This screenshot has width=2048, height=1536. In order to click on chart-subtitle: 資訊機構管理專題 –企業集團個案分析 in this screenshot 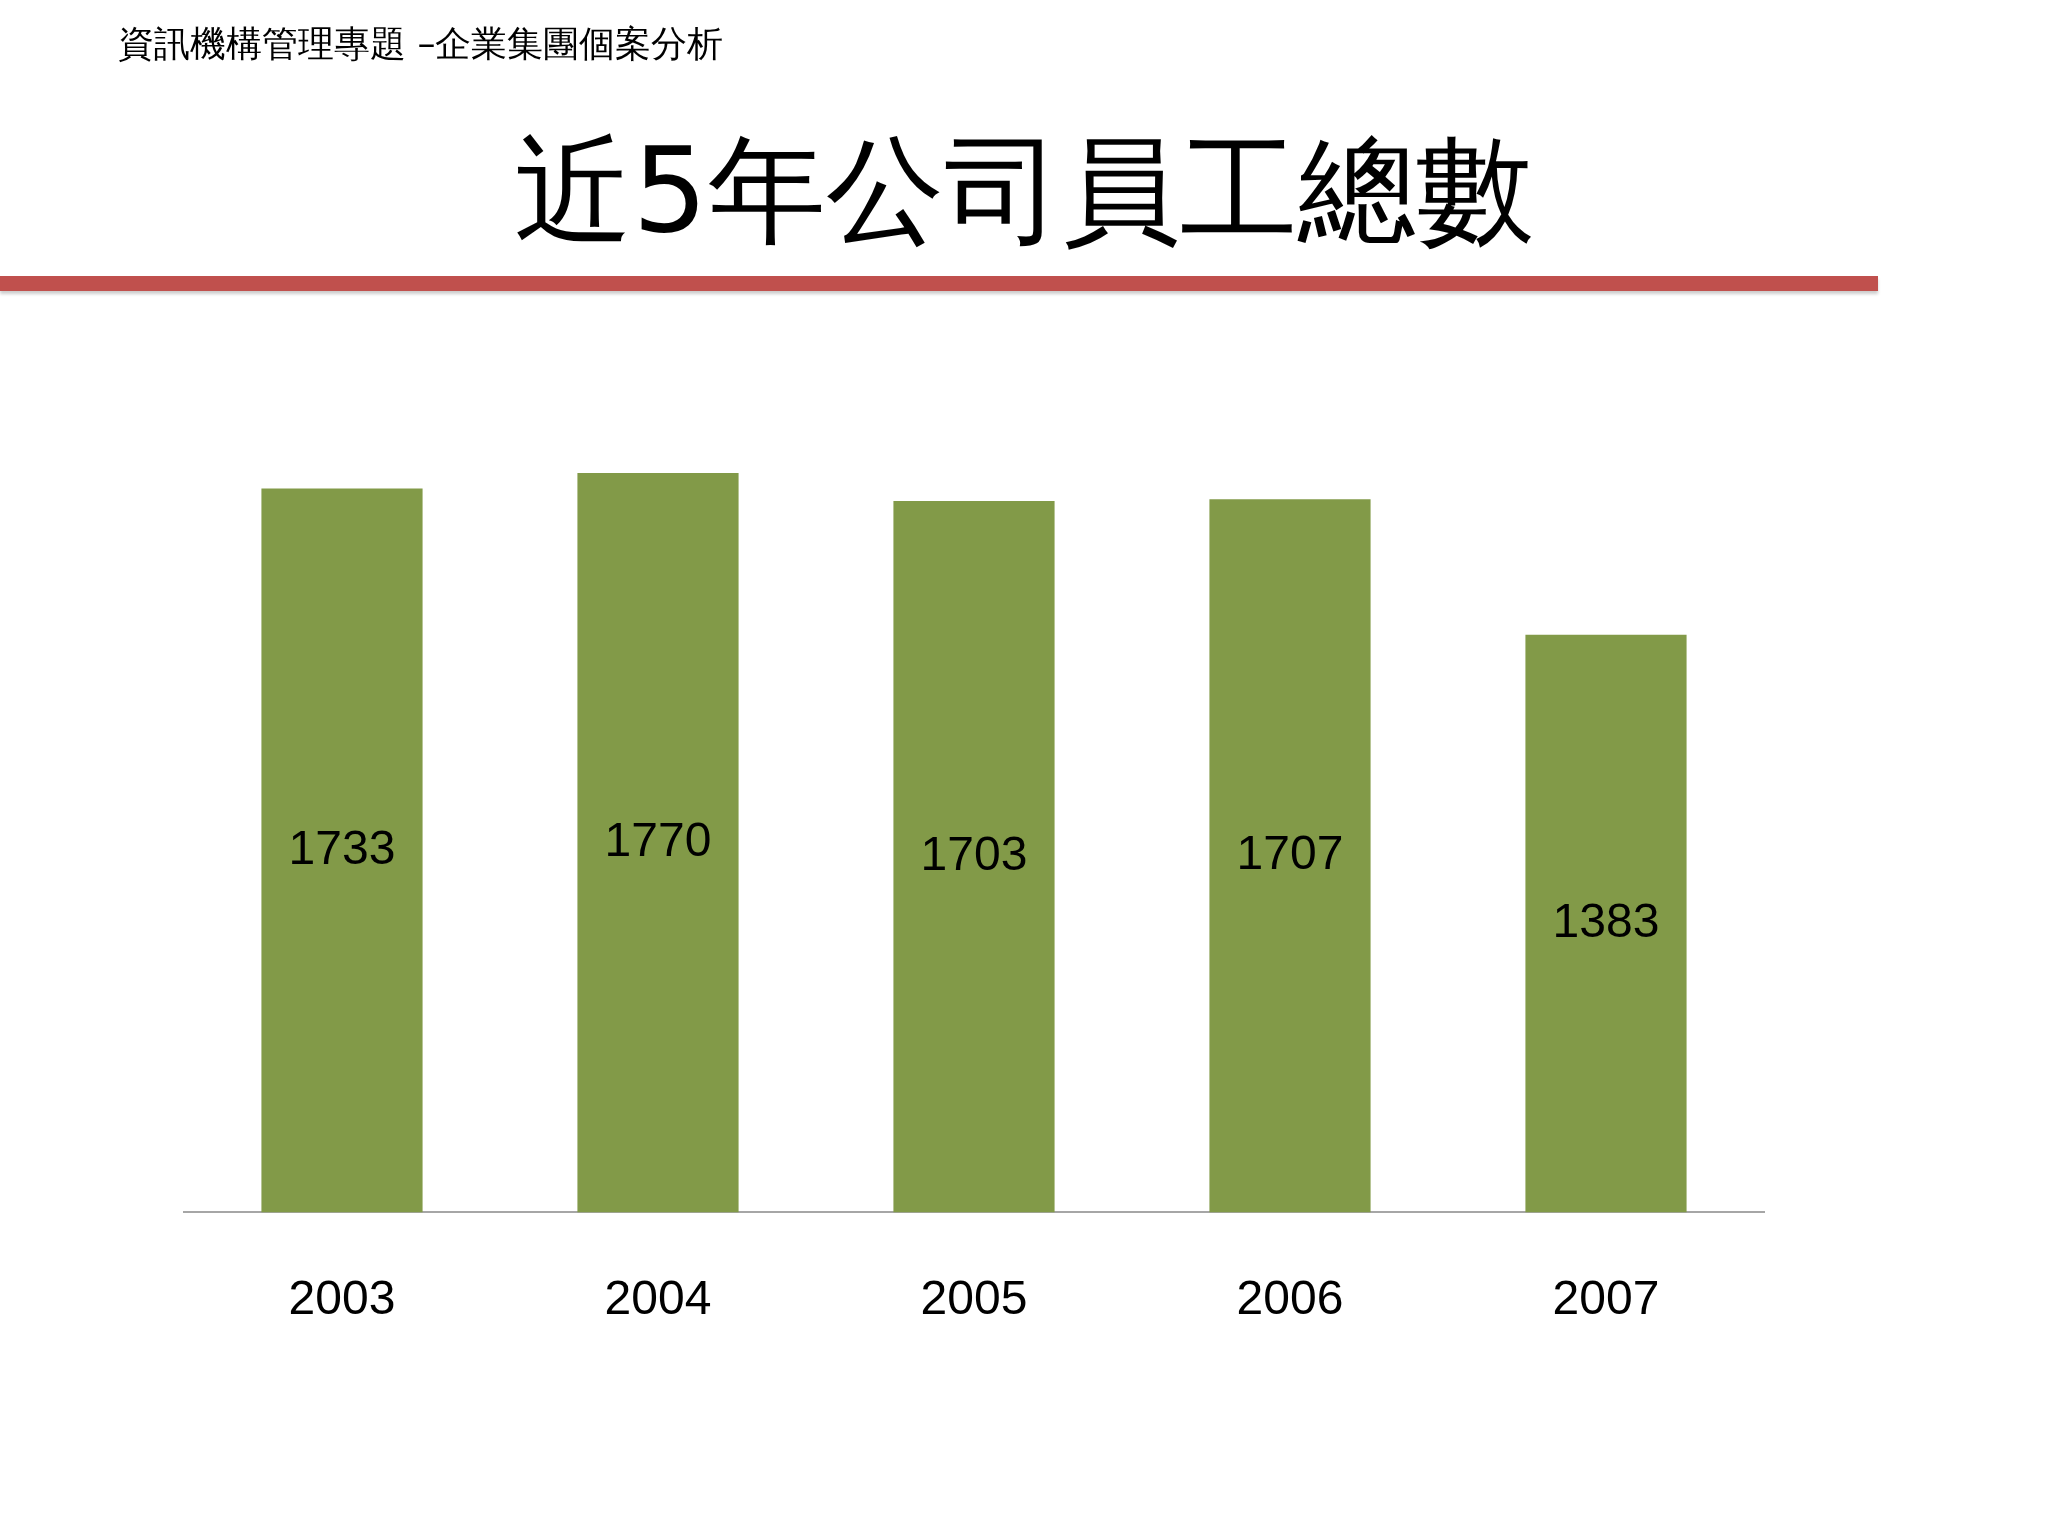, I will do `click(421, 44)`.